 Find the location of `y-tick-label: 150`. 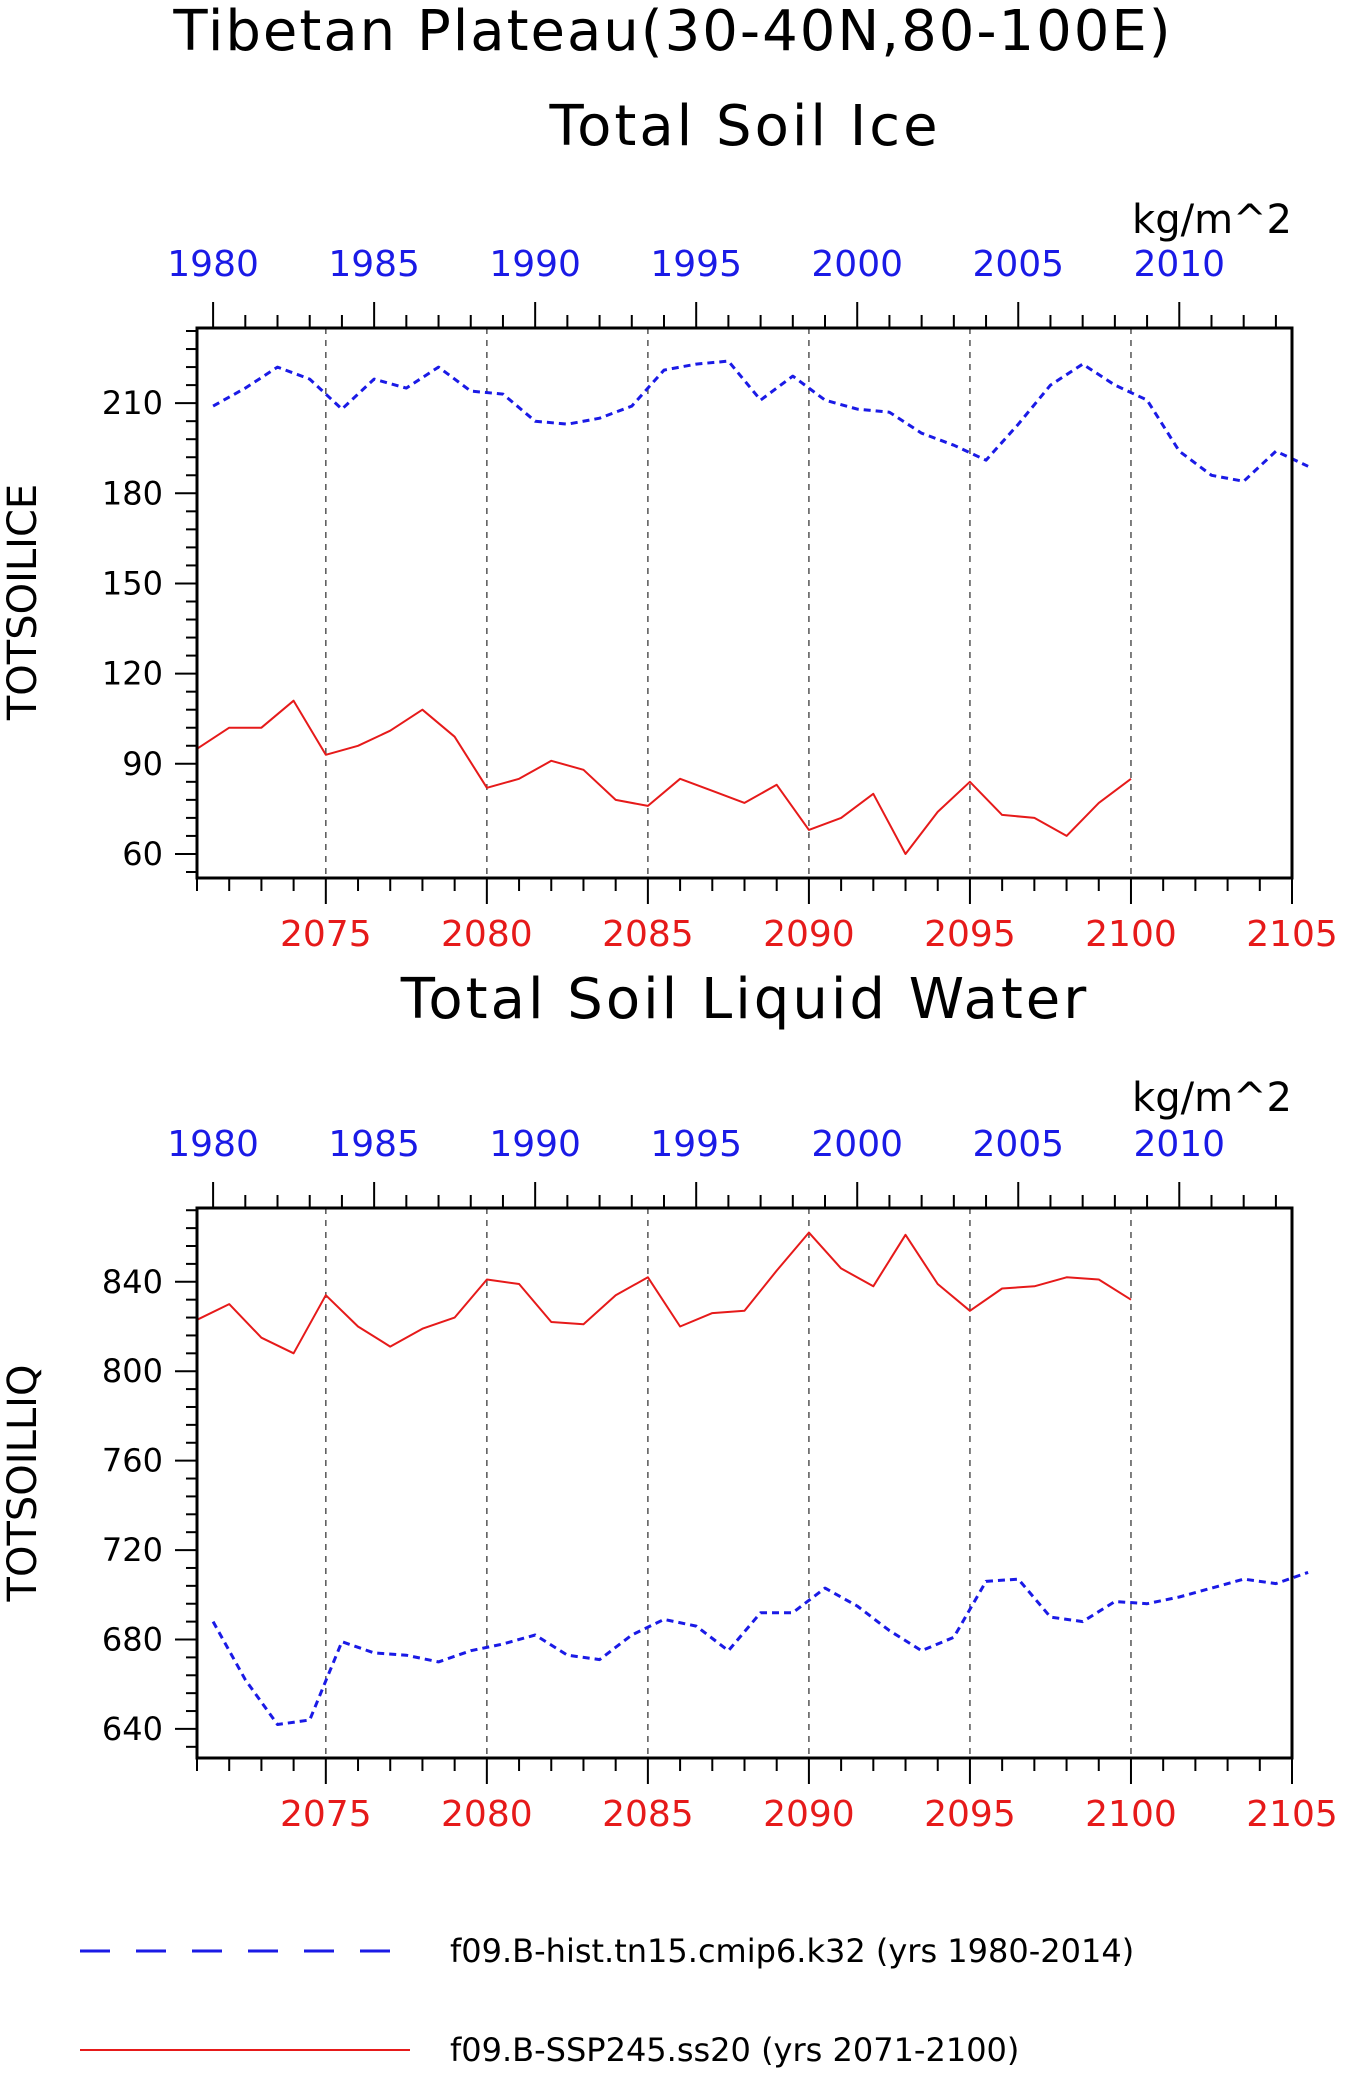

y-tick-label: 150 is located at coordinates (132, 583).